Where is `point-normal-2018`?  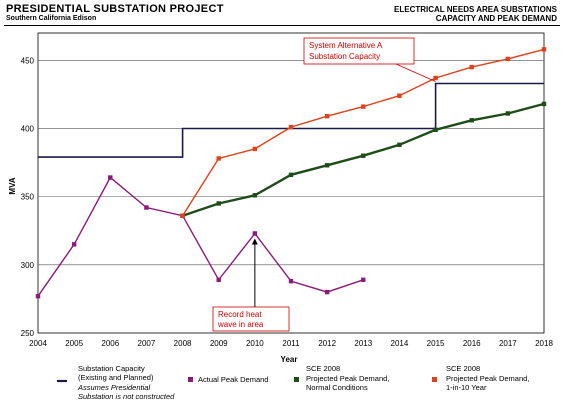 point-normal-2018 is located at coordinates (544, 104).